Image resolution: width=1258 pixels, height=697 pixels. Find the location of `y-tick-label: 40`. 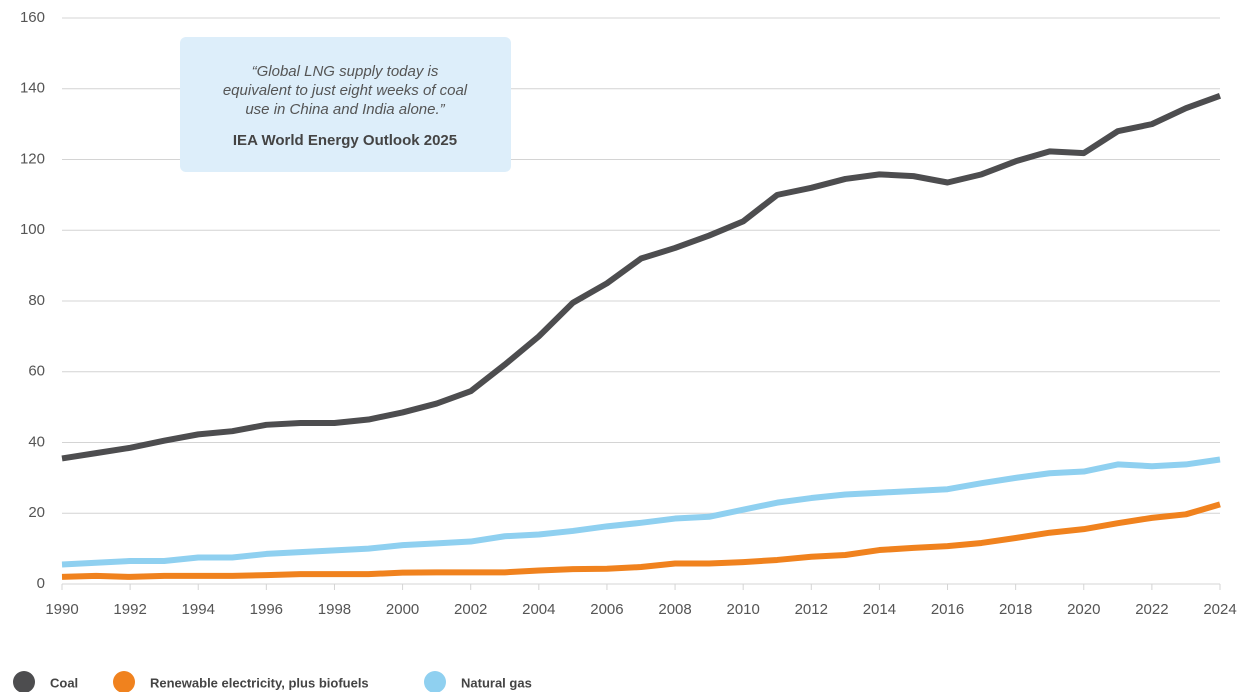

y-tick-label: 40 is located at coordinates (36, 441).